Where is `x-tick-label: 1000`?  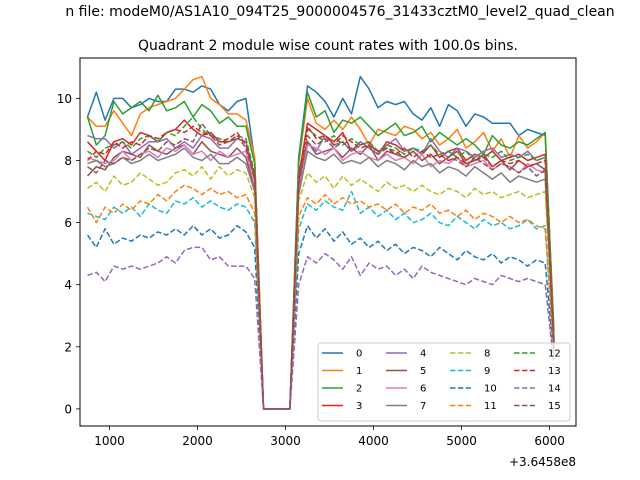
x-tick-label: 1000 is located at coordinates (109, 441).